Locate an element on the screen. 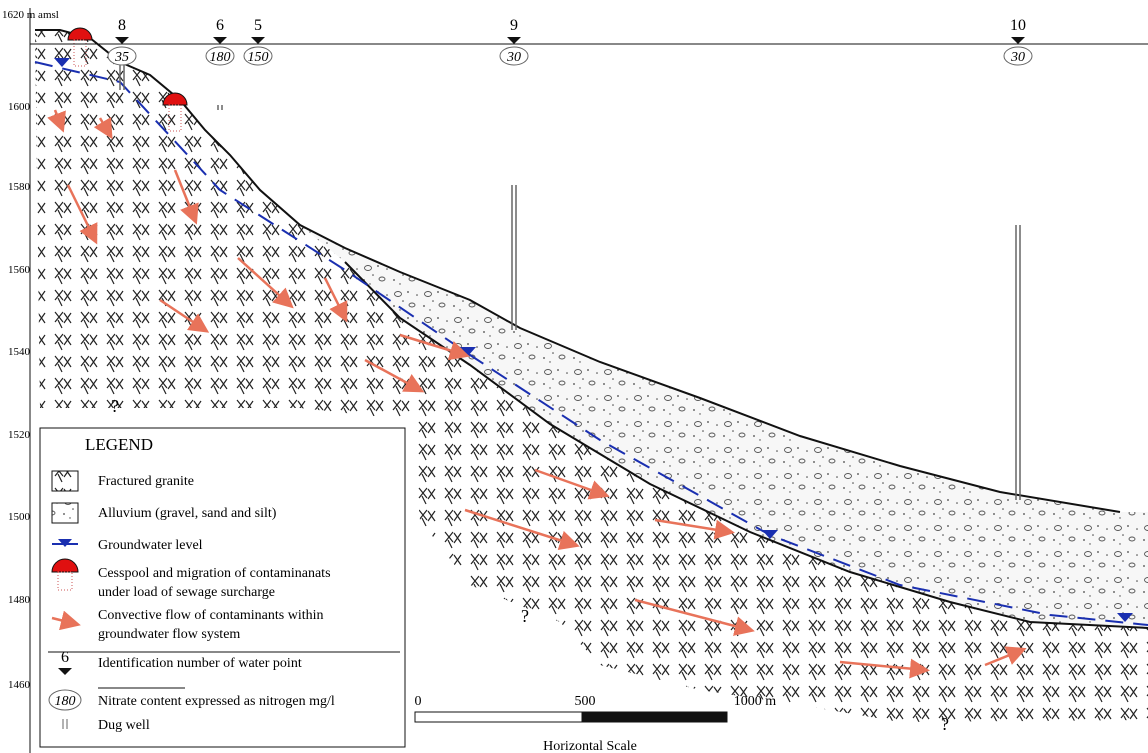  legend-text: Dug well is located at coordinates (124, 725).